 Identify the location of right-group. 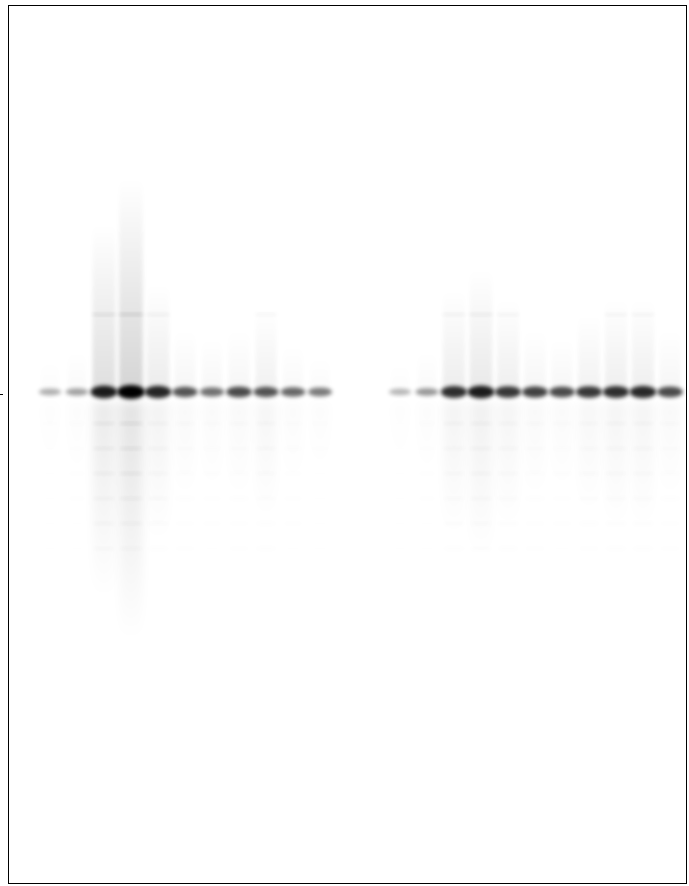
(535, 413).